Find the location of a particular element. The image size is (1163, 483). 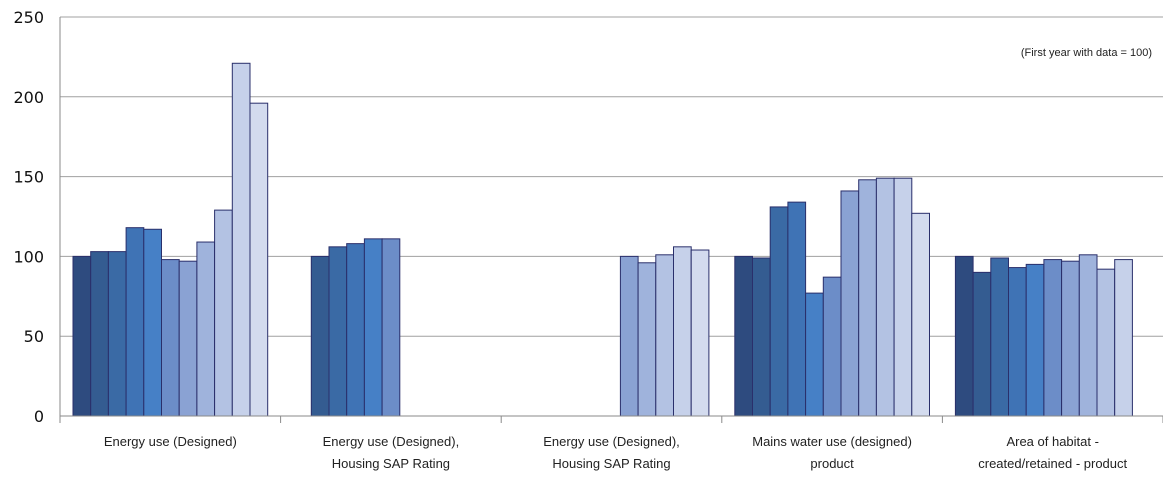

x-category-label: Energy use (Designed) is located at coordinates (170, 441).